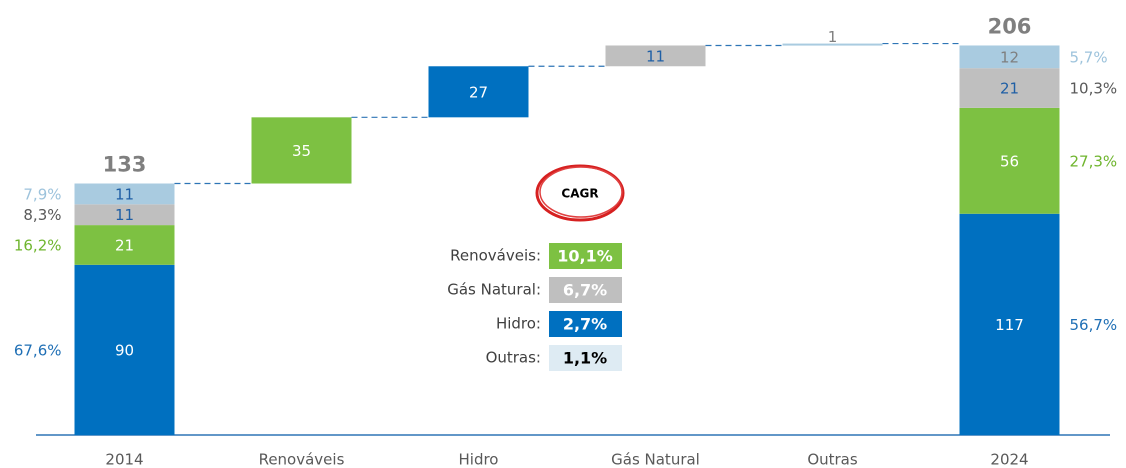  Describe the element at coordinates (38, 350) in the screenshot. I see `share-label: 67,6%` at that location.